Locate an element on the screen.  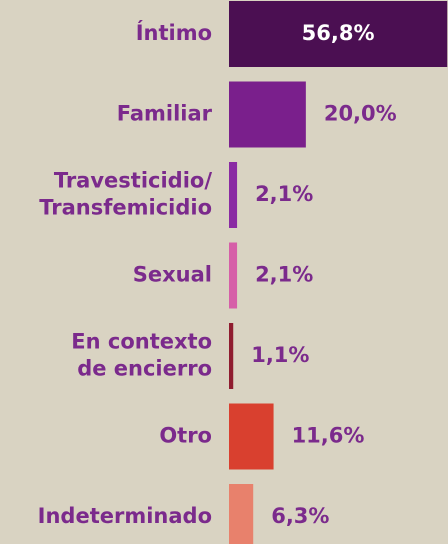
category-label-line: Transfemicidio is located at coordinates (125, 208).